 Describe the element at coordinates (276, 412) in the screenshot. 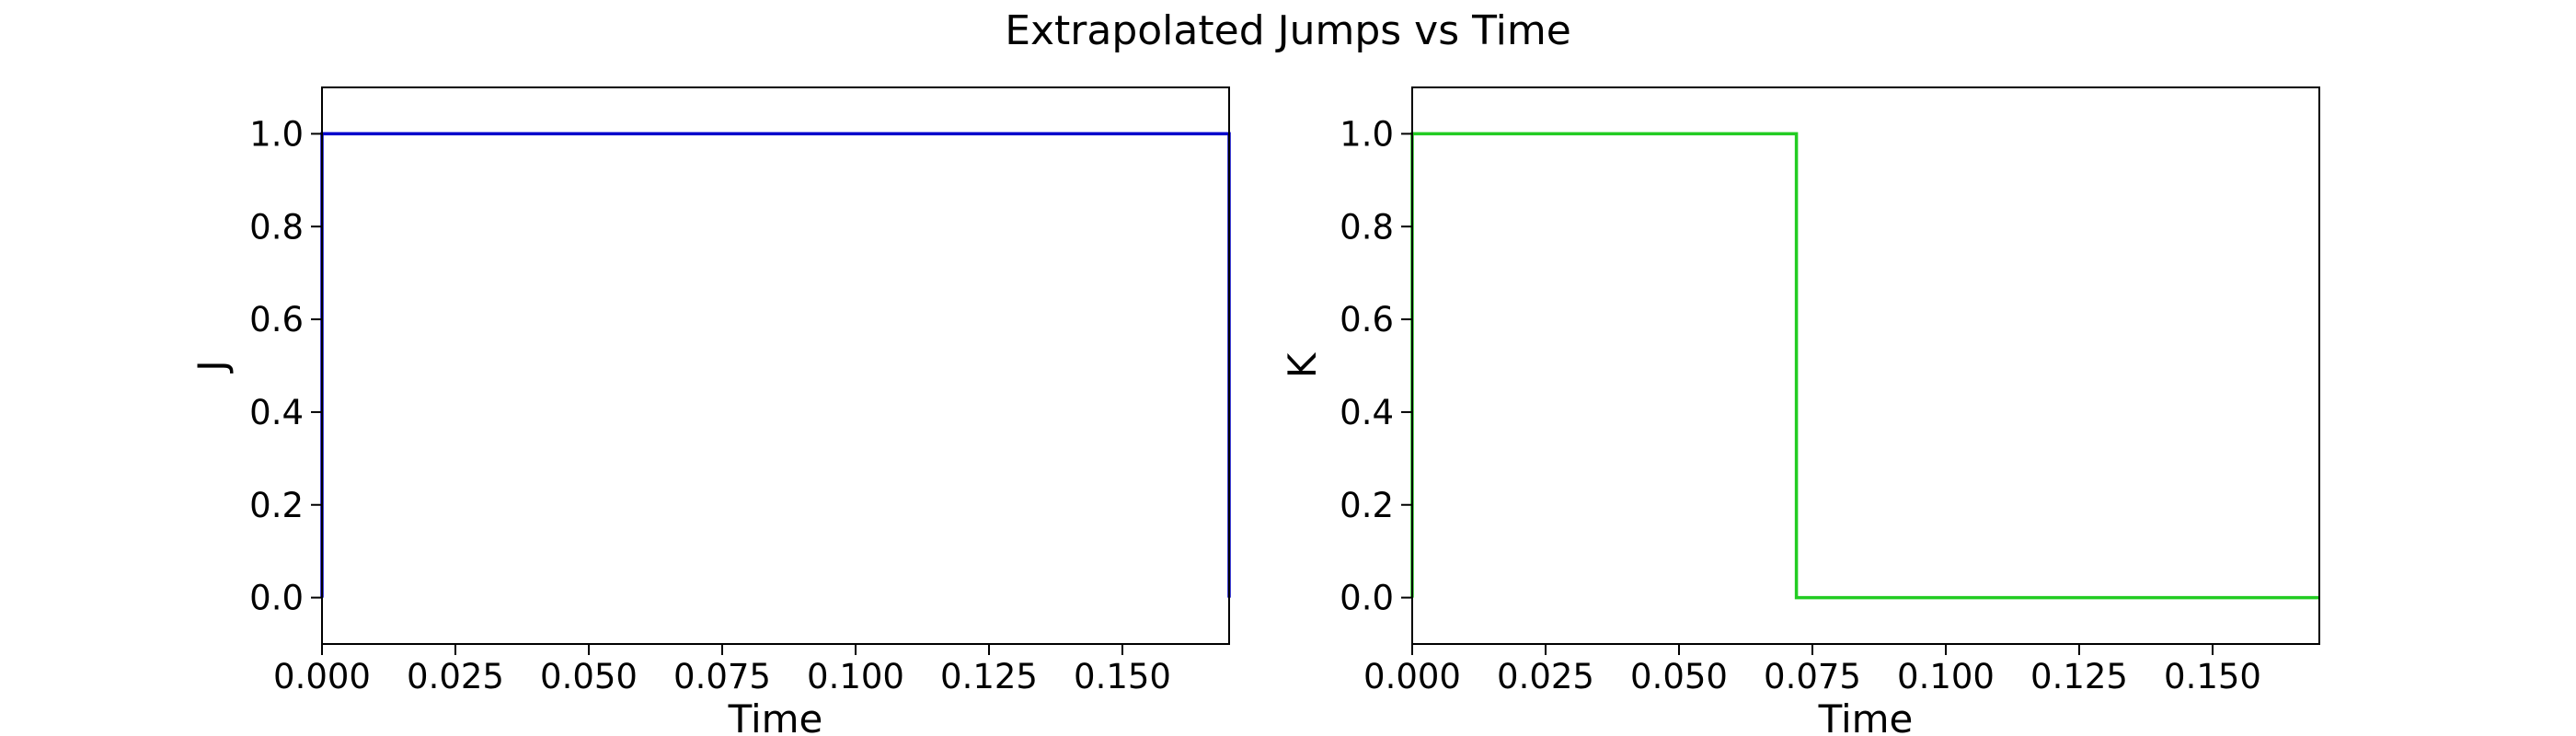

I see `y-tick-label-j: 0.4` at that location.